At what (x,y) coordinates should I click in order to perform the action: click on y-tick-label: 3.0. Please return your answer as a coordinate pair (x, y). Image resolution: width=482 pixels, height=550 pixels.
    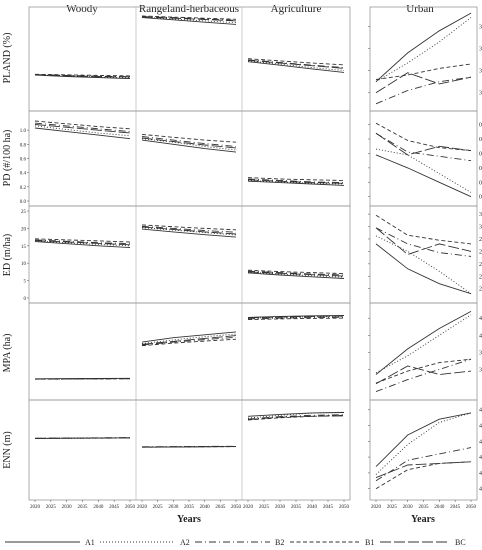
    Looking at the image, I should click on (480, 228).